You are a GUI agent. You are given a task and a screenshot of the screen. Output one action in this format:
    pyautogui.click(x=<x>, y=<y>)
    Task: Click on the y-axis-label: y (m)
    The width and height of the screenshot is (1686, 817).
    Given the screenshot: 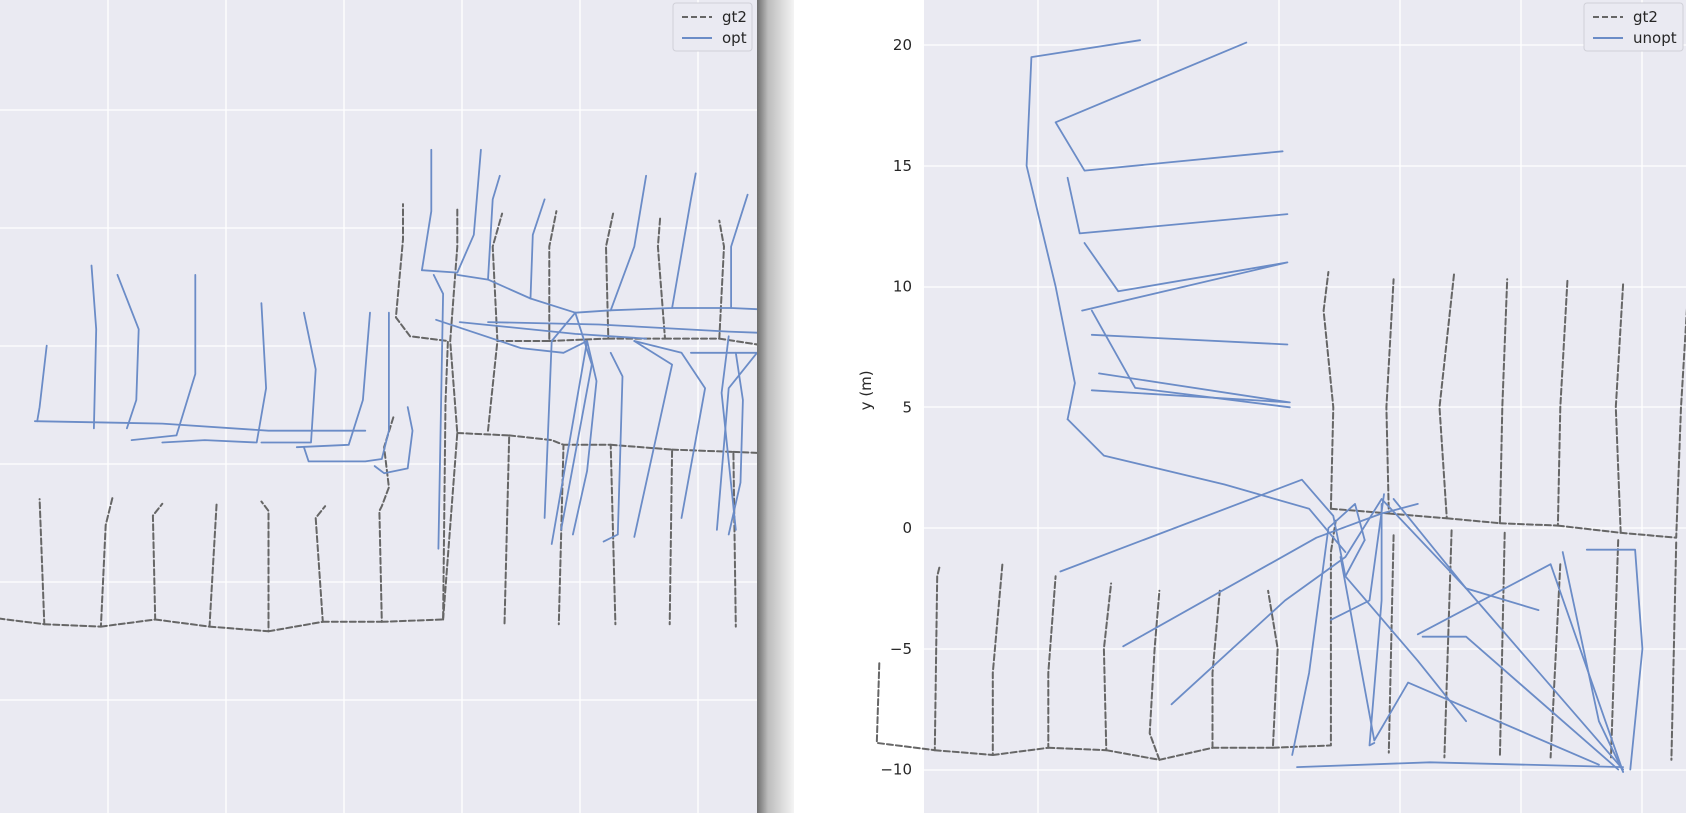 What is the action you would take?
    pyautogui.click(x=866, y=390)
    